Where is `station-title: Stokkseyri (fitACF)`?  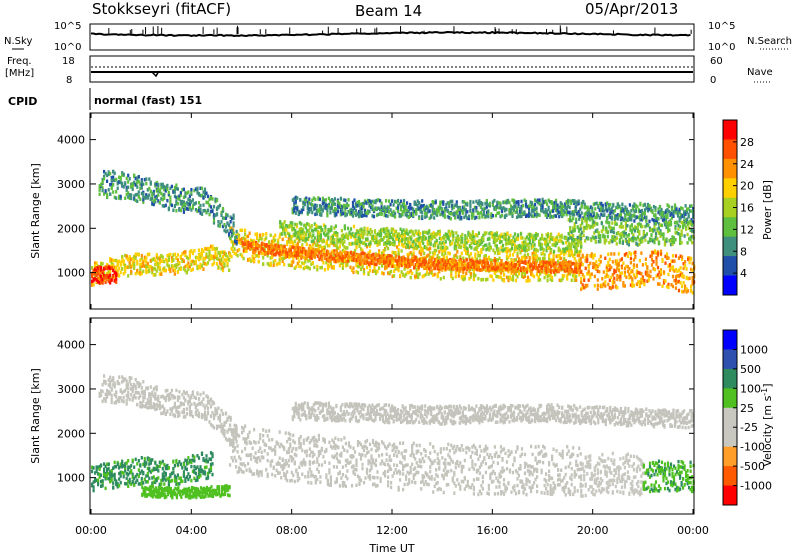 station-title: Stokkseyri (fitACF) is located at coordinates (161, 9).